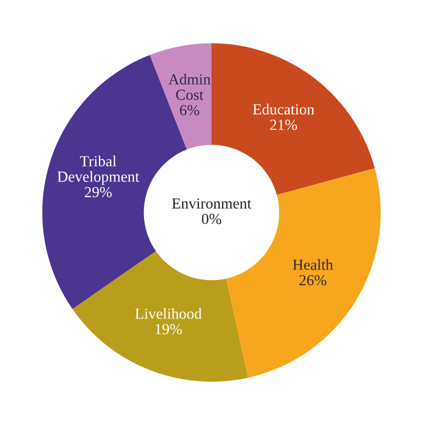  Describe the element at coordinates (98, 192) in the screenshot. I see `data-label: 29%` at that location.